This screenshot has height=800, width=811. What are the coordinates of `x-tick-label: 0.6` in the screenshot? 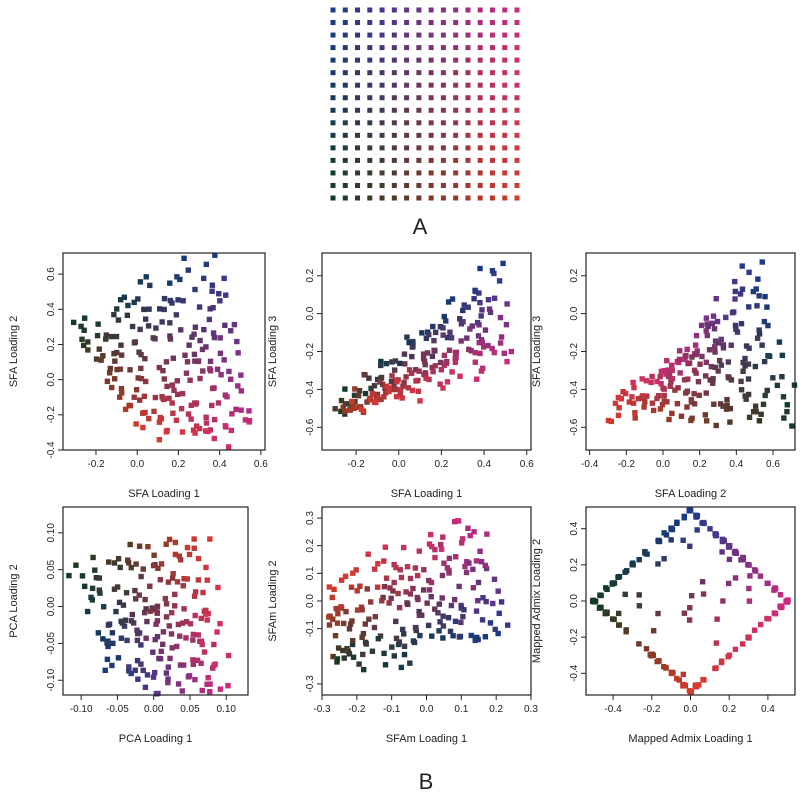 It's located at (527, 464).